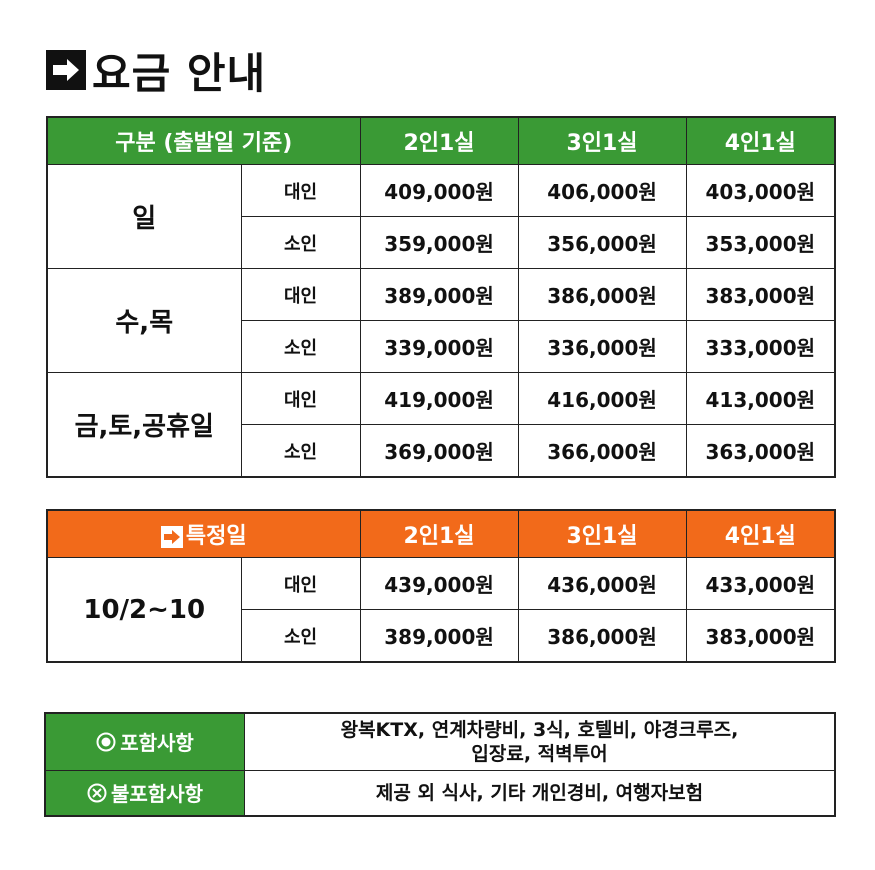  Describe the element at coordinates (216, 536) in the screenshot. I see `header-special-label: 특정일` at that location.